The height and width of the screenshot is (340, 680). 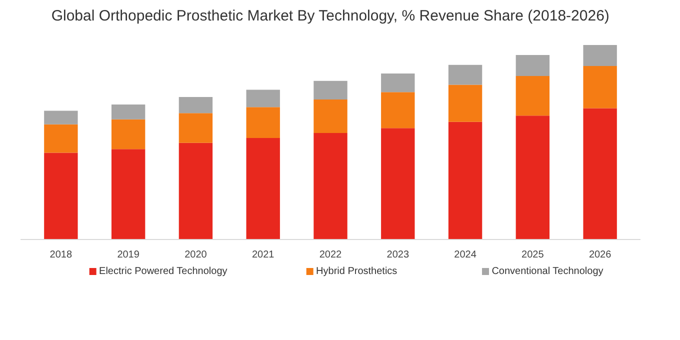 What do you see at coordinates (533, 255) in the screenshot?
I see `x-tick-label: 2025` at bounding box center [533, 255].